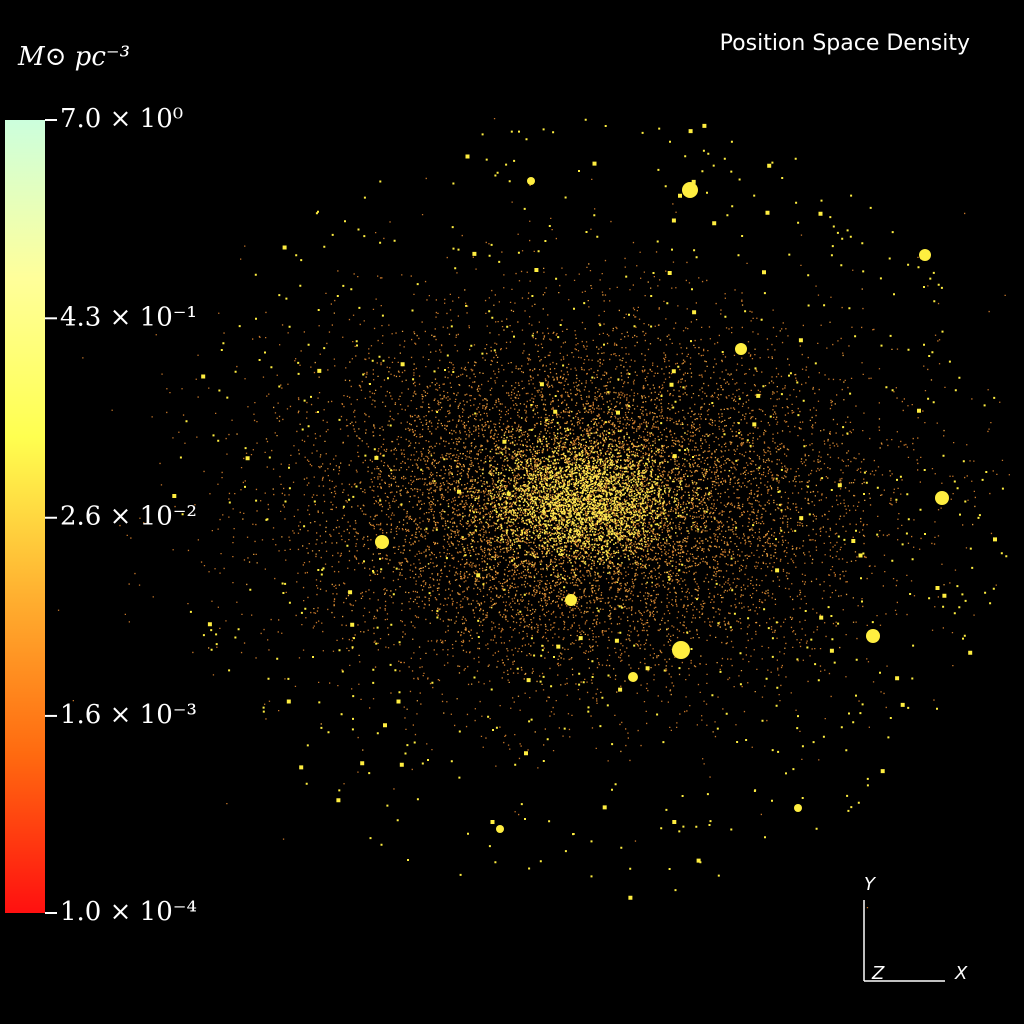 Image resolution: width=1024 pixels, height=1024 pixels. Describe the element at coordinates (73, 57) in the screenshot. I see `colorbar-label: M⊙ pc⁻³` at that location.